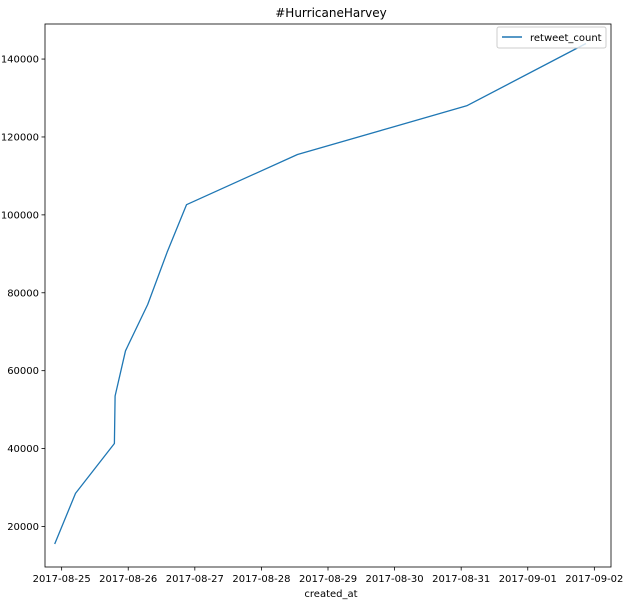  What do you see at coordinates (20, 60) in the screenshot?
I see `y-tick-label: 140000` at bounding box center [20, 60].